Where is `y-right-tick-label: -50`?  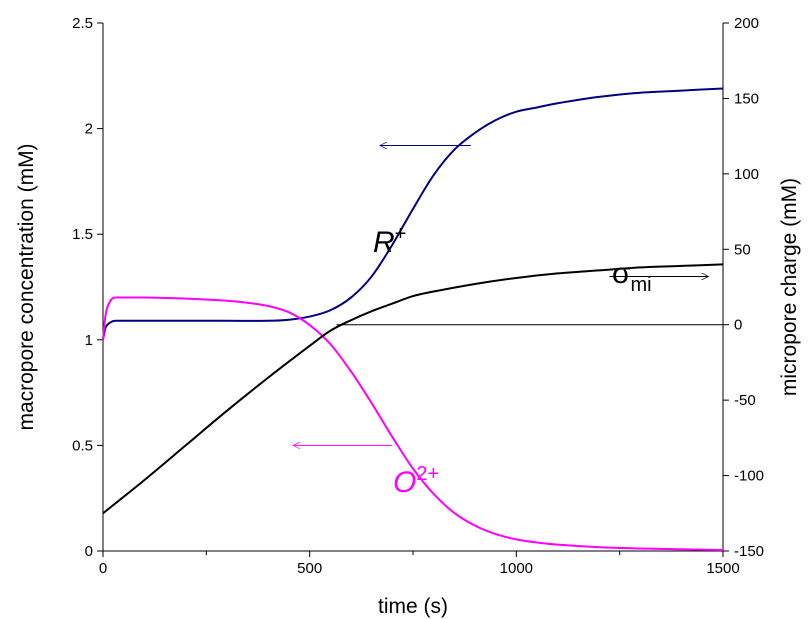 y-right-tick-label: -50 is located at coordinates (745, 400).